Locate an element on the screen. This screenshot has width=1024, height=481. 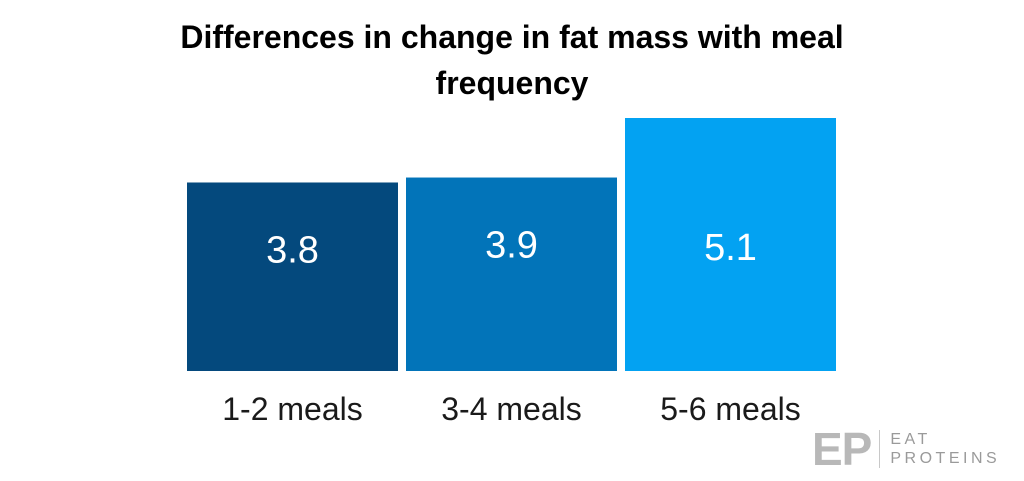
category-label-2: 3-4 meals is located at coordinates (511, 409).